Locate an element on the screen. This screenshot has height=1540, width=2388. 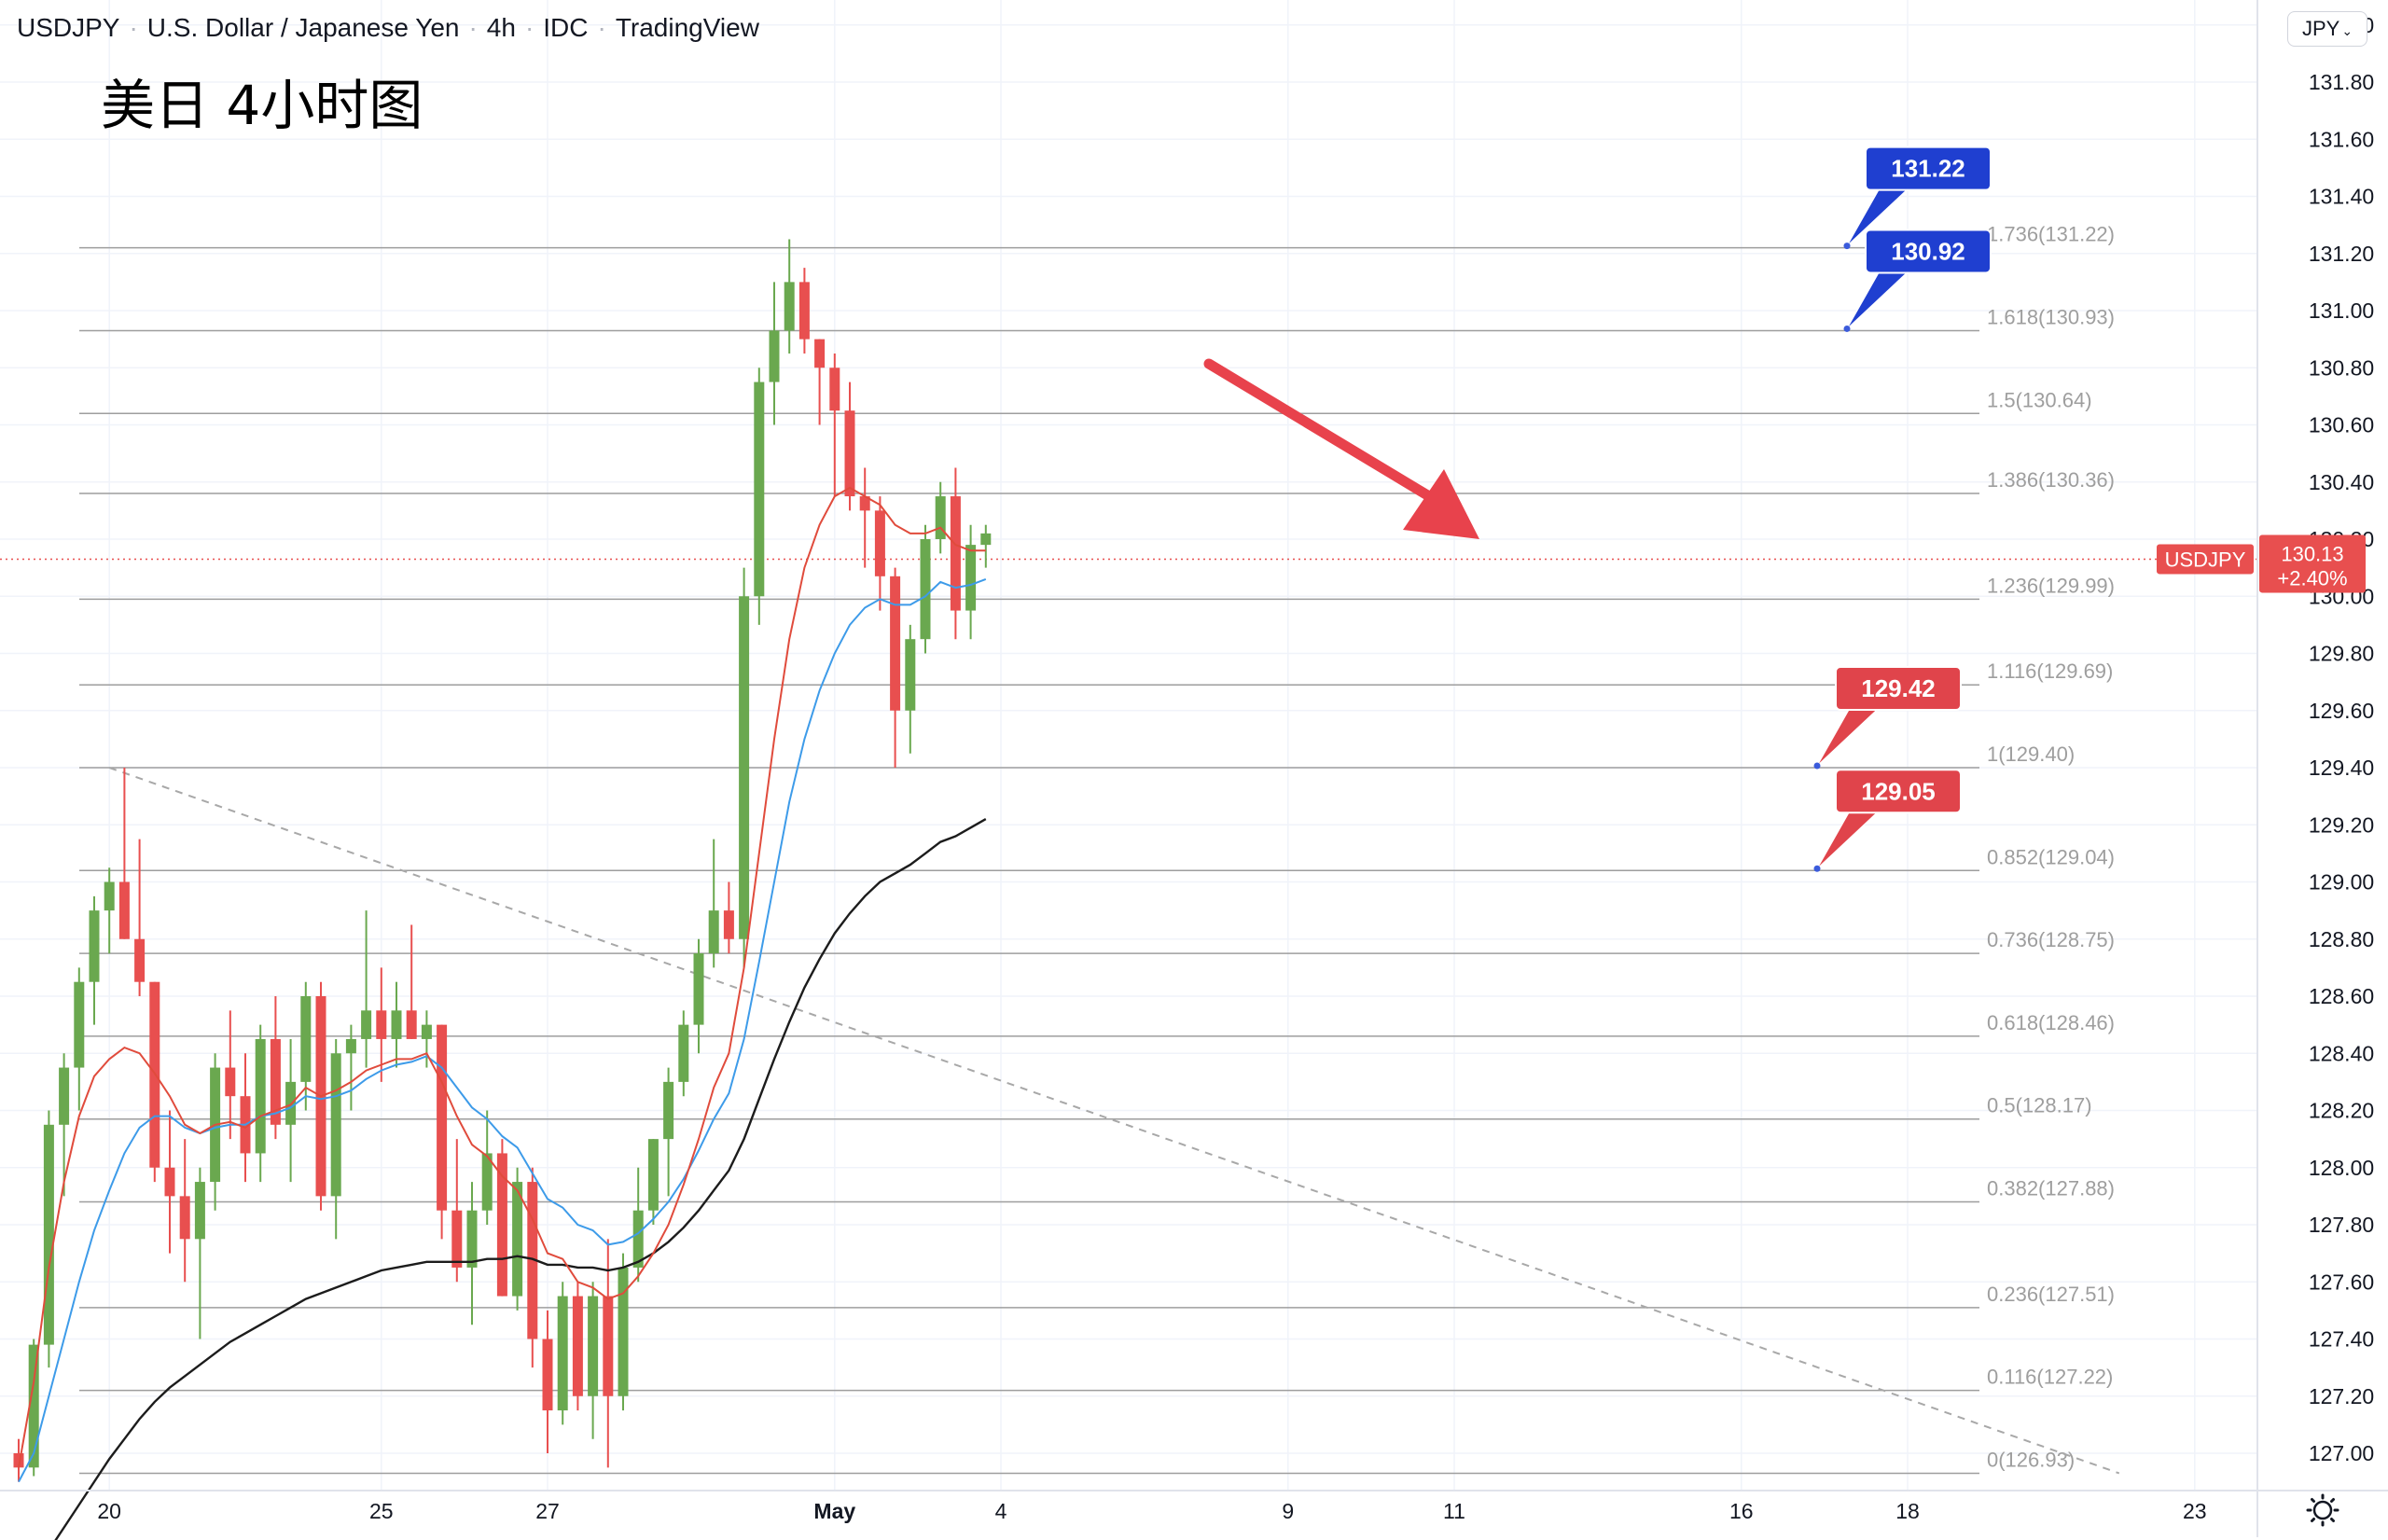
price-tick-label: 129.20 is located at coordinates (2341, 825).